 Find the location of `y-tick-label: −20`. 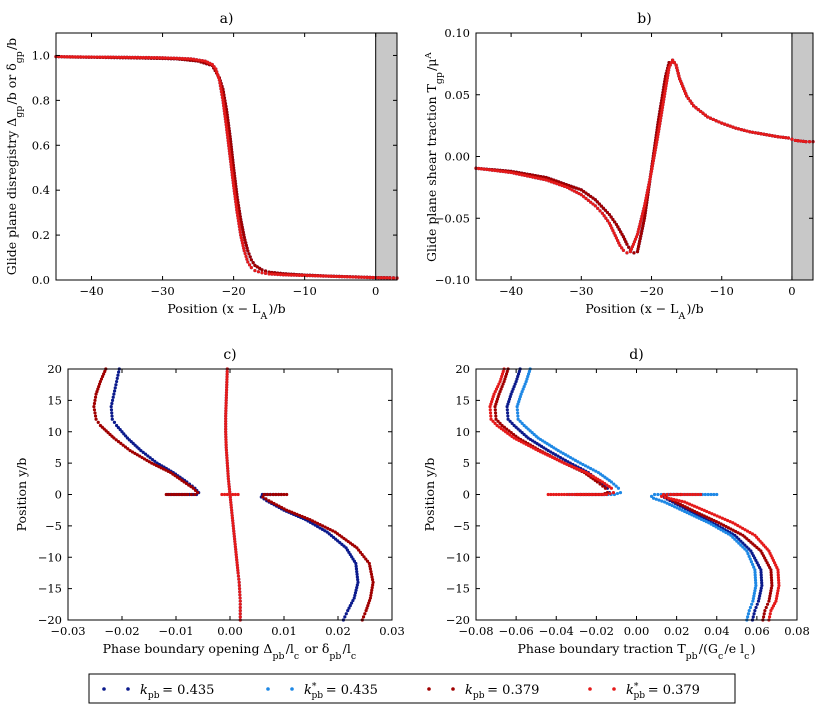

y-tick-label: −20 is located at coordinates (50, 620).